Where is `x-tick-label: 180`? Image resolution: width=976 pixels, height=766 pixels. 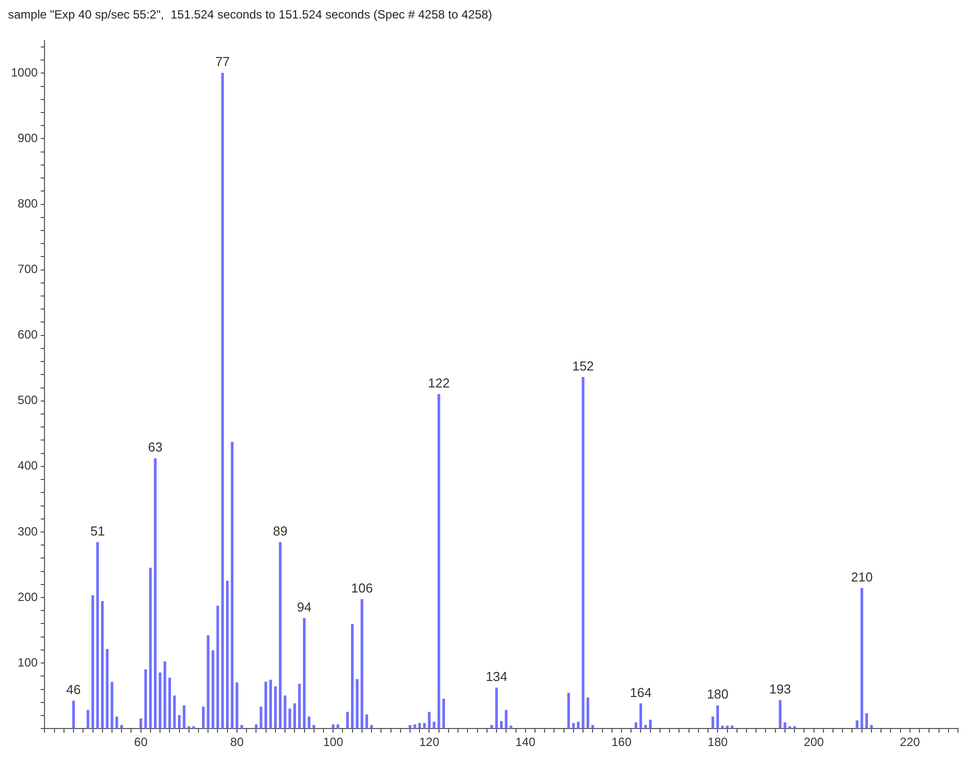 x-tick-label: 180 is located at coordinates (718, 742).